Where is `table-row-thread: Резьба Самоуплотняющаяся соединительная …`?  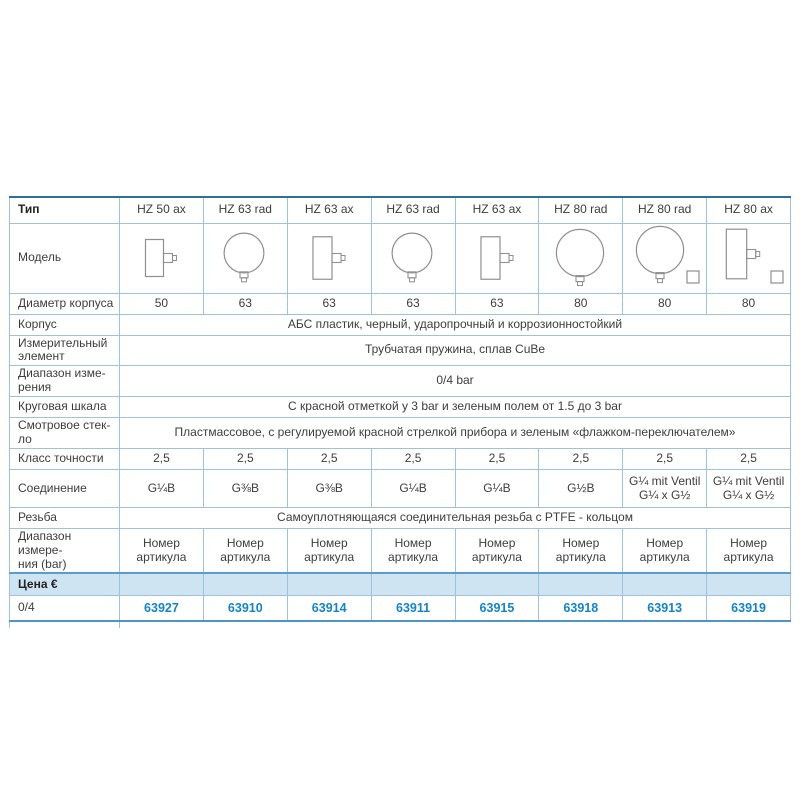 table-row-thread: Резьба Самоуплотняющаяся соединительная … is located at coordinates (400, 518).